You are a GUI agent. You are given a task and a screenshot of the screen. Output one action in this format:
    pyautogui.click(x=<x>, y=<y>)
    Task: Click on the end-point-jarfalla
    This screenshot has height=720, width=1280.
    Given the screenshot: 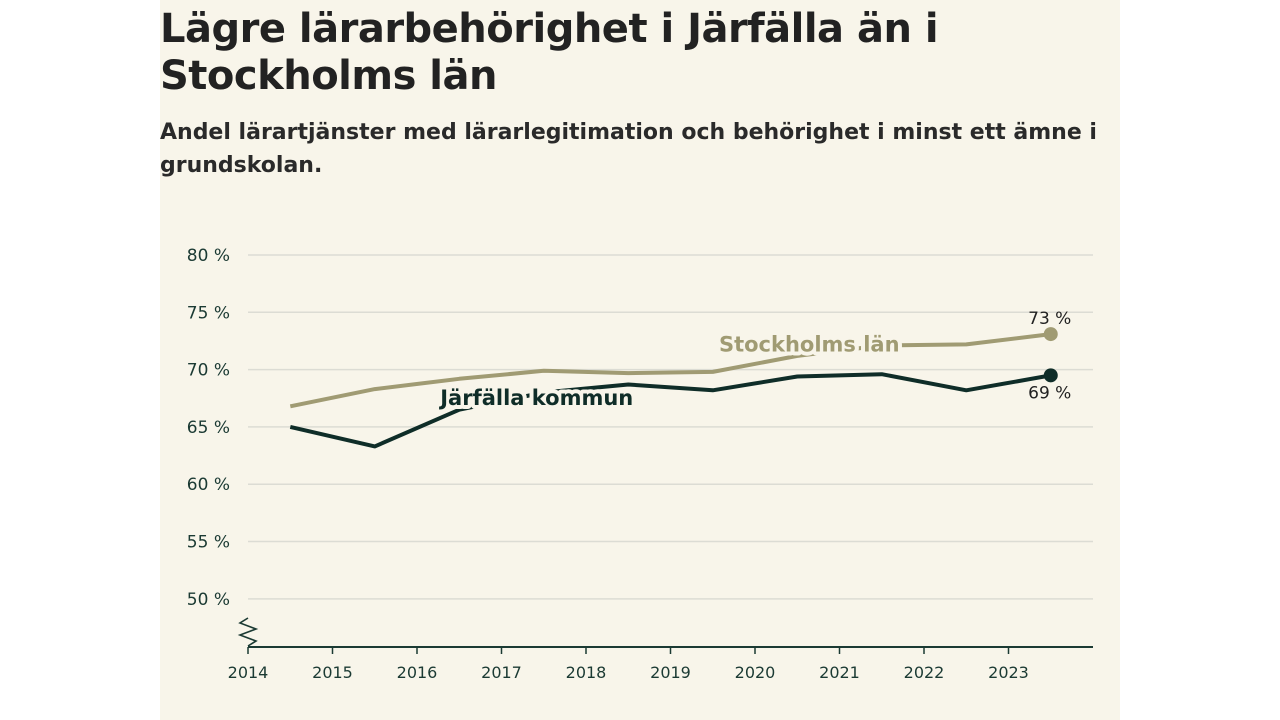 What is the action you would take?
    pyautogui.click(x=1050, y=375)
    